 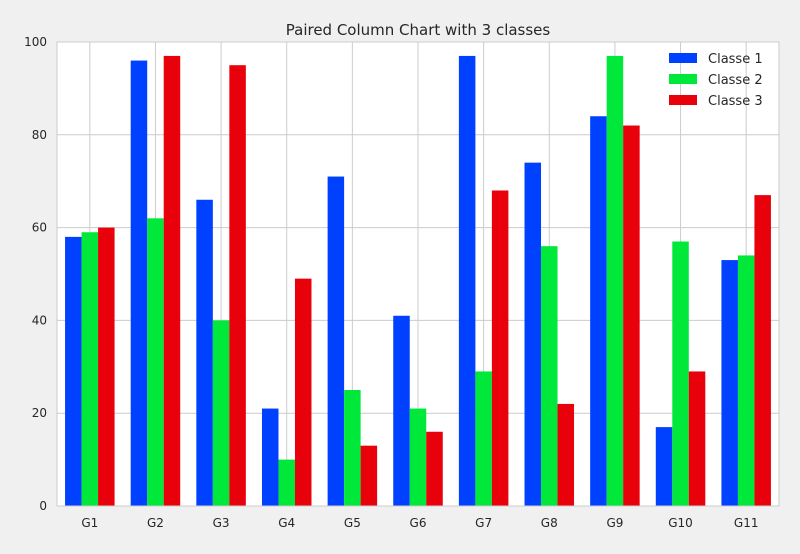 What do you see at coordinates (35, 274) in the screenshot?
I see `y-tick-labels: 0 20 40 60 80 100` at bounding box center [35, 274].